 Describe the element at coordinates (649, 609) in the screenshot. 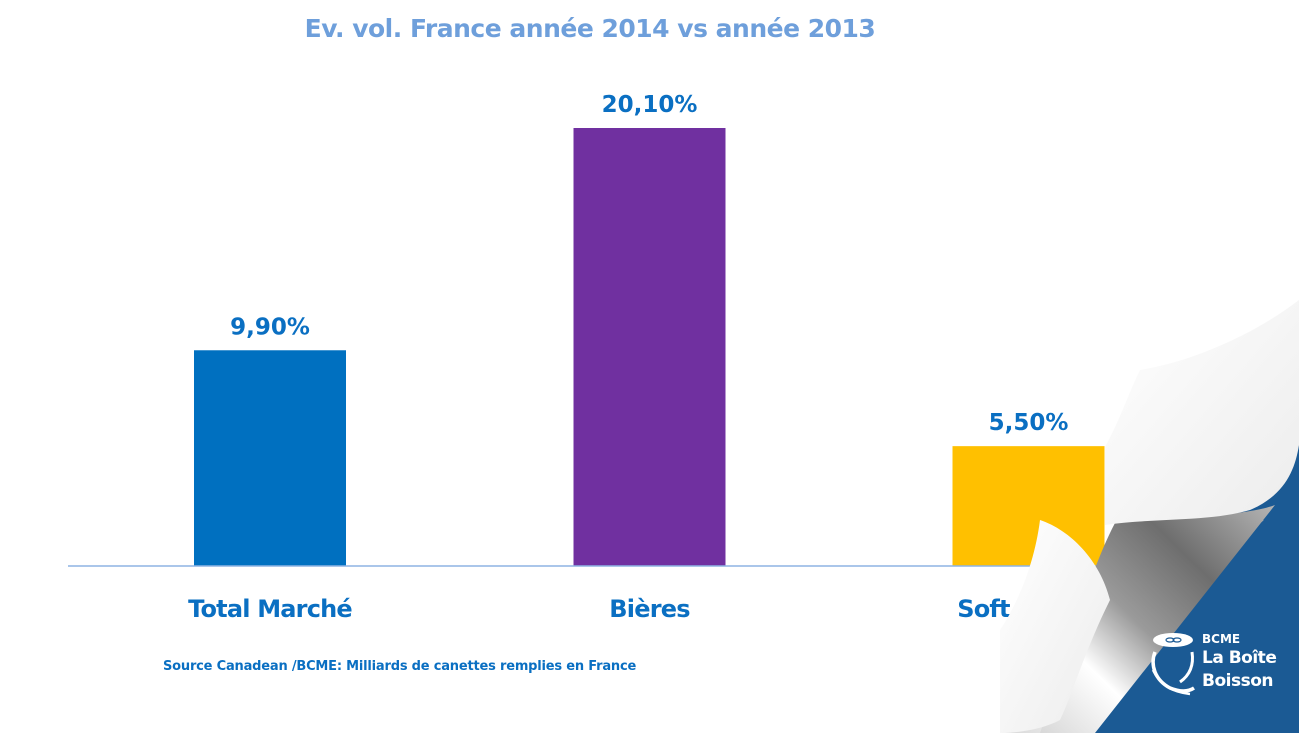

I see `category-label: Bières` at that location.